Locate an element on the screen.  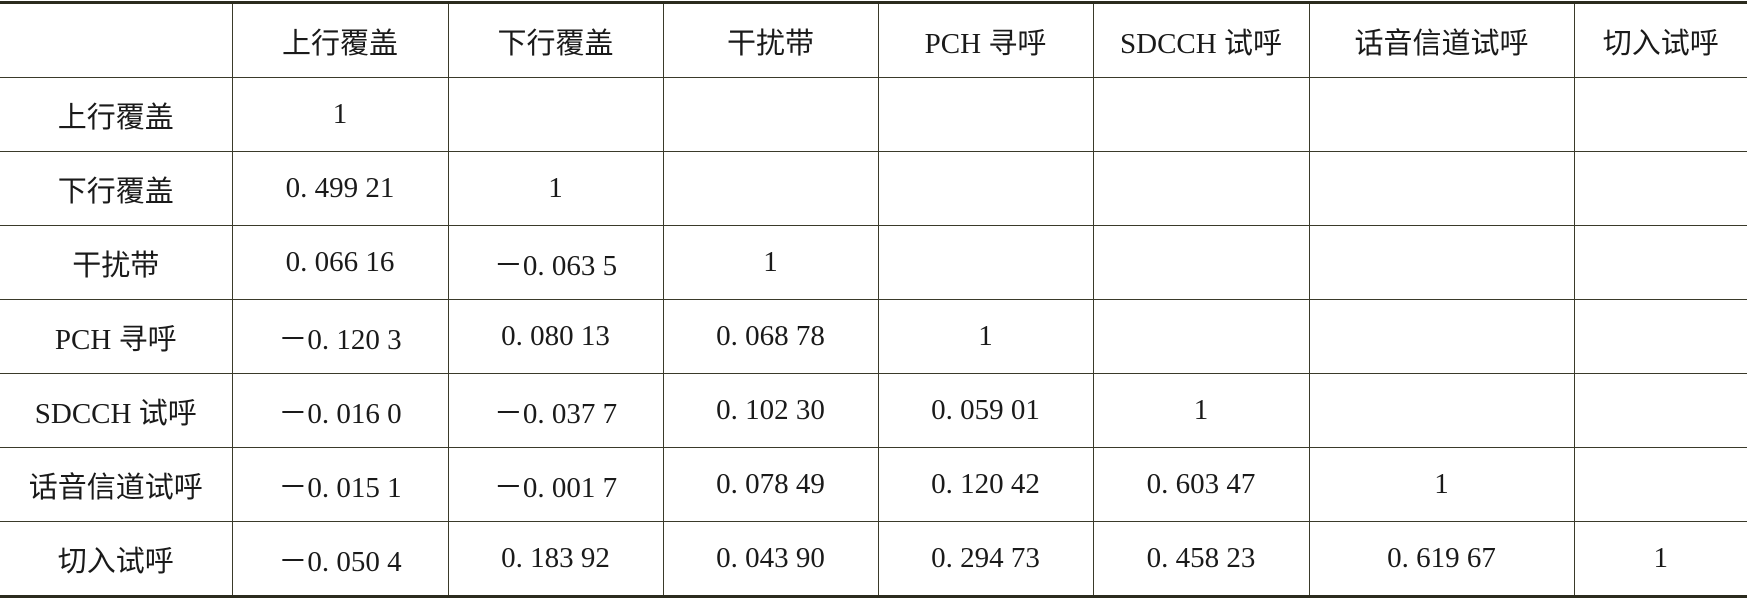
data-row: 下行覆盖 0. 499 21 1 is located at coordinates (873, 188).